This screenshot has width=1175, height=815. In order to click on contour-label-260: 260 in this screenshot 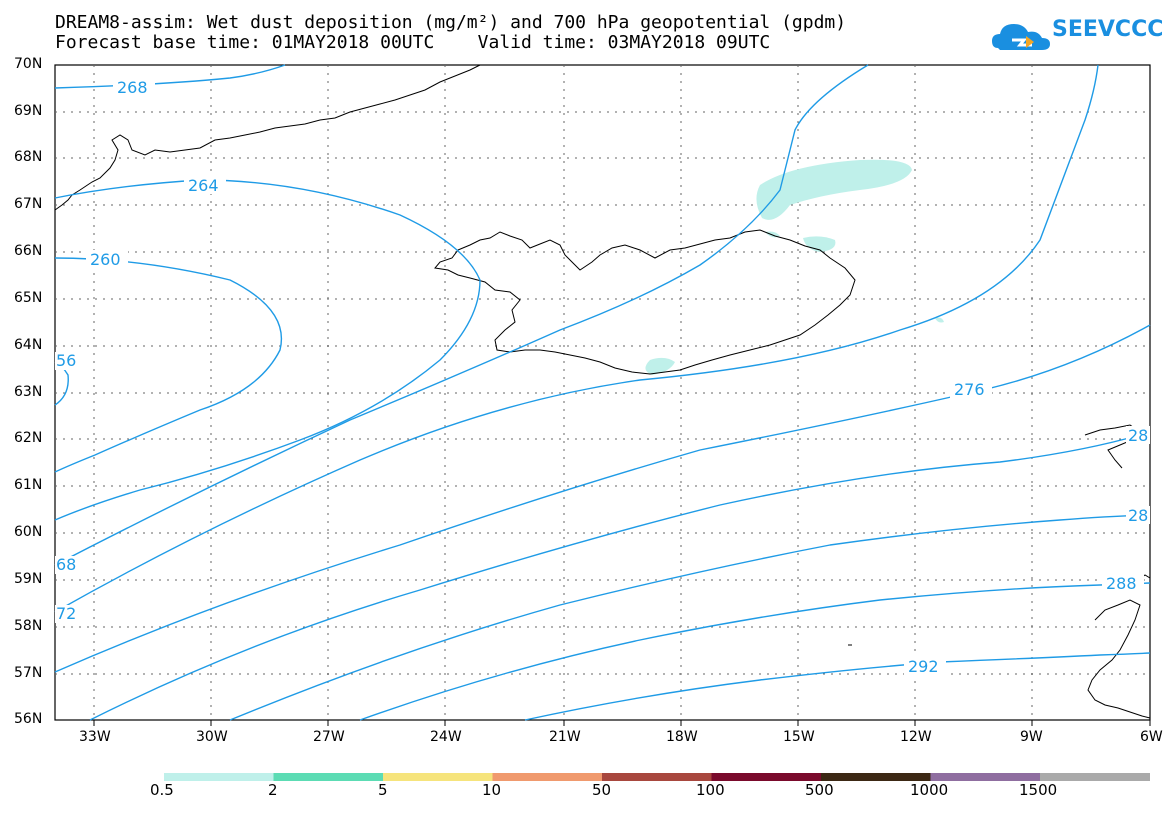, I will do `click(105, 259)`.